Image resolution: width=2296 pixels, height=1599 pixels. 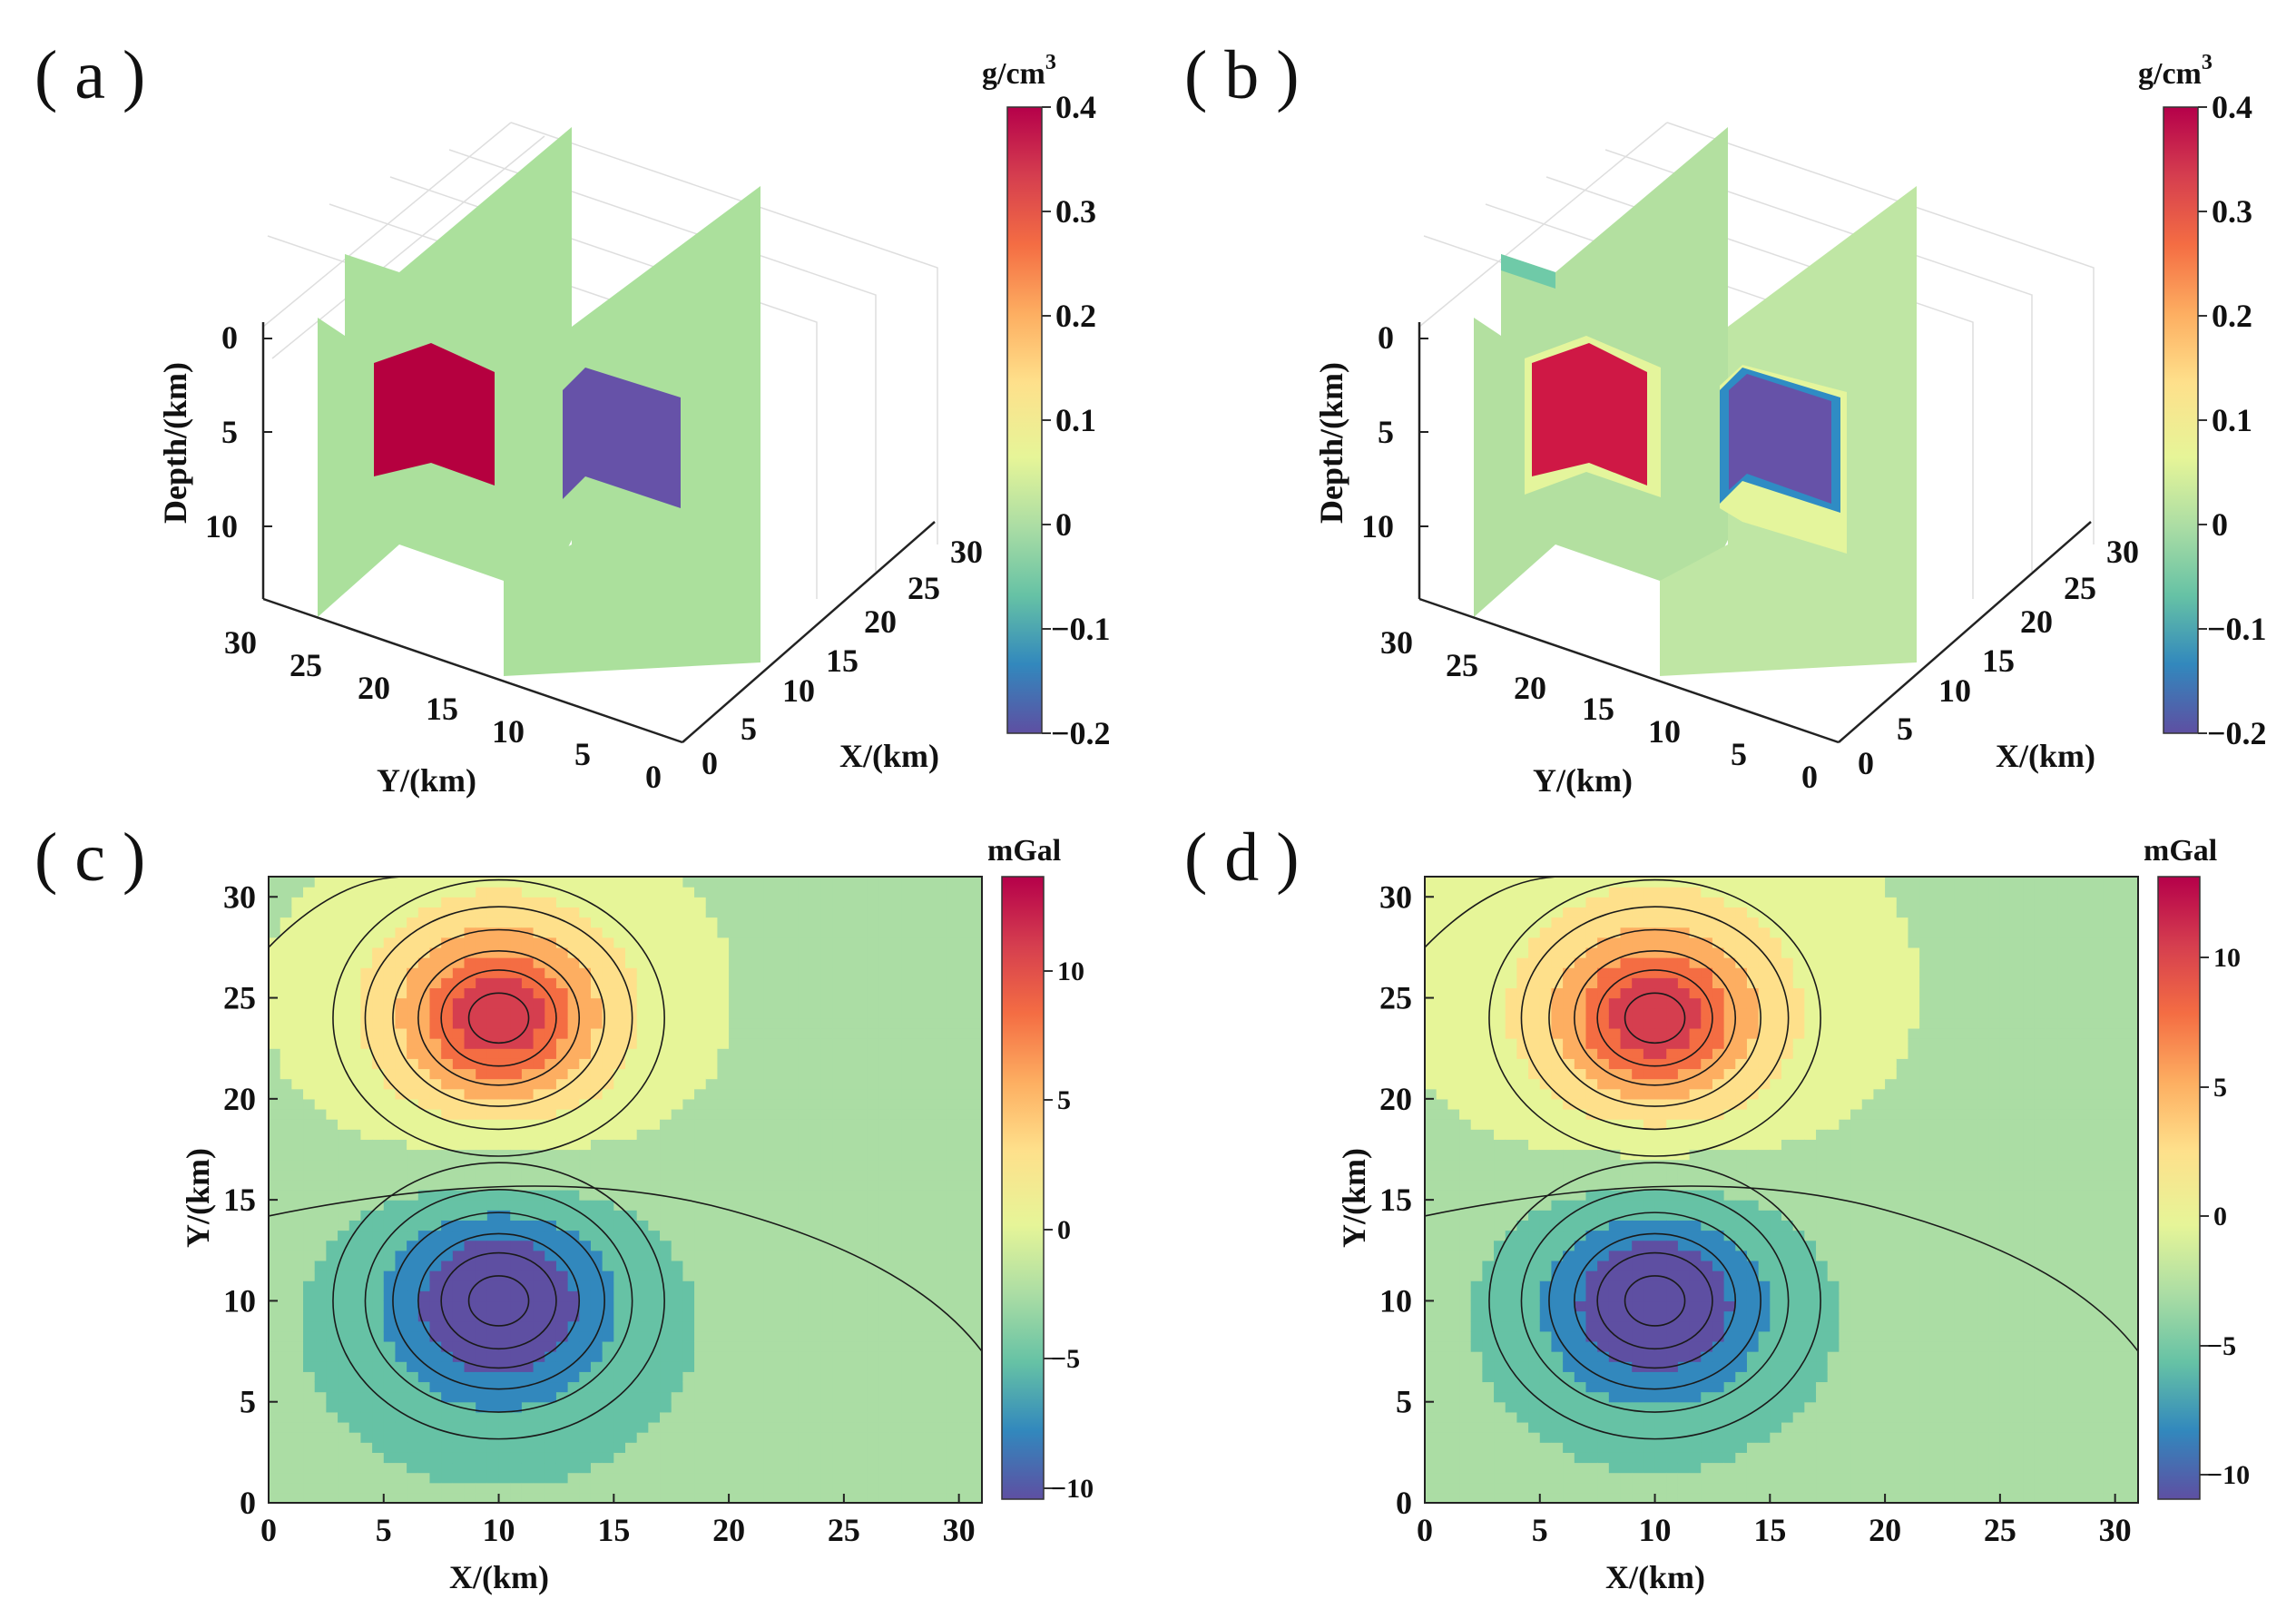 What do you see at coordinates (1377, 526) in the screenshot?
I see `panel-b-z-tick-2: 10` at bounding box center [1377, 526].